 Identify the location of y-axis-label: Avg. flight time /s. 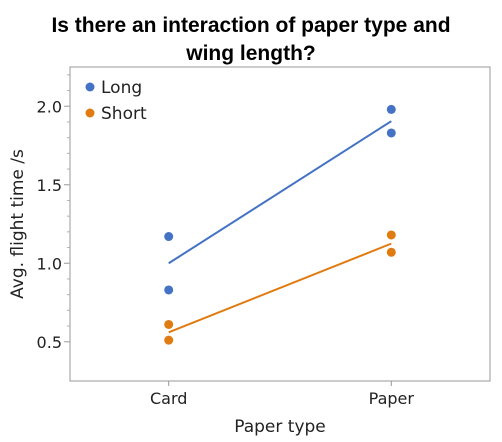
(18, 224).